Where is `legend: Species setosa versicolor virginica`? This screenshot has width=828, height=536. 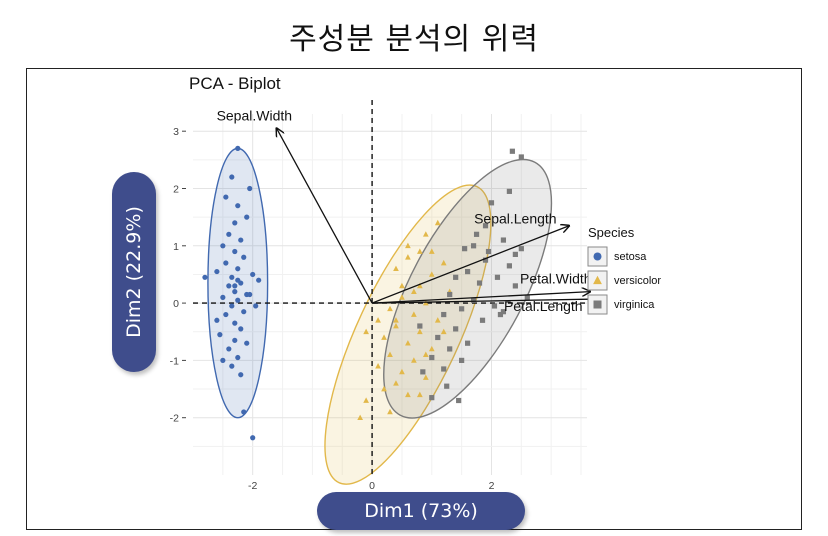 legend: Species setosa versicolor virginica is located at coordinates (624, 270).